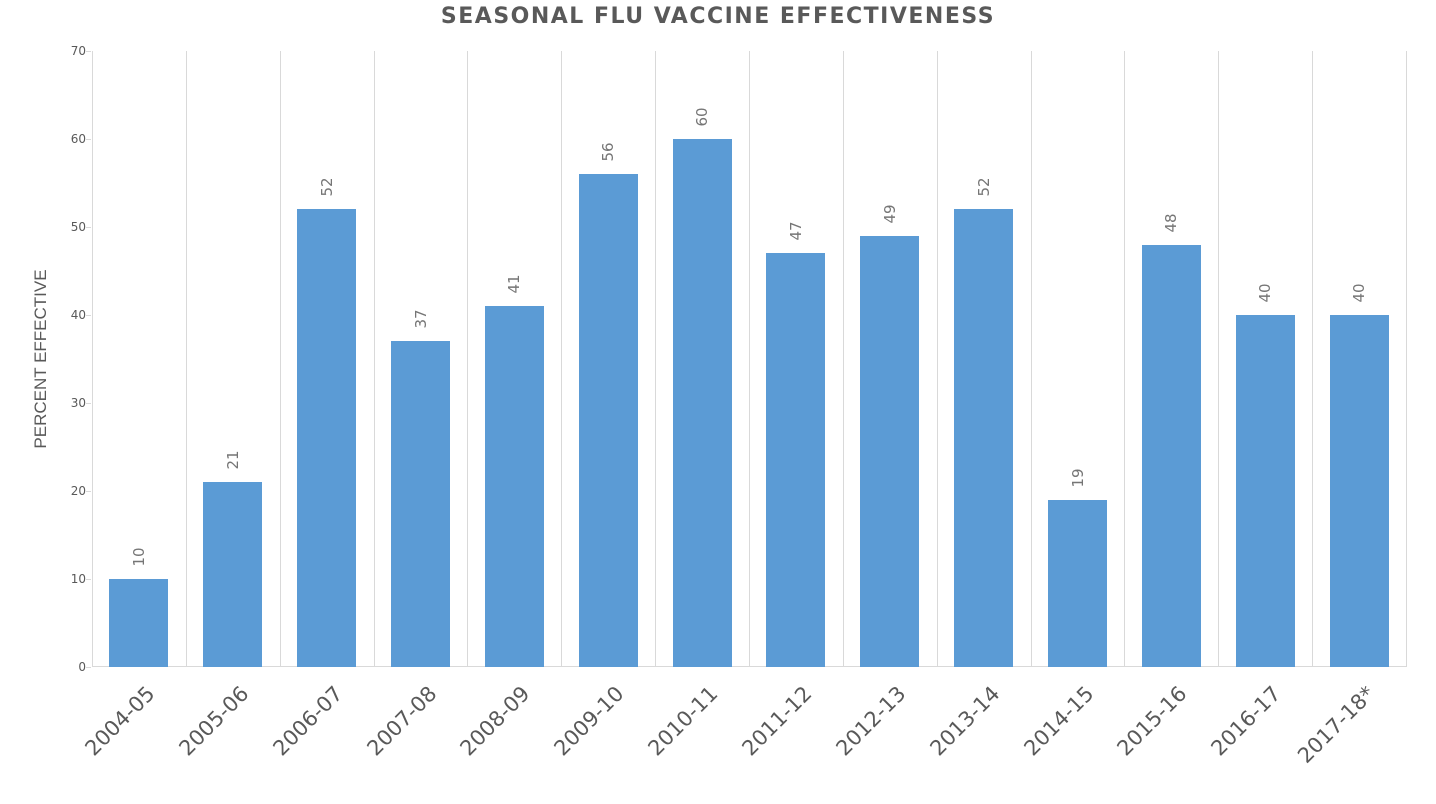 This screenshot has height=804, width=1436. What do you see at coordinates (92, 359) in the screenshot?
I see `y-axis-line` at bounding box center [92, 359].